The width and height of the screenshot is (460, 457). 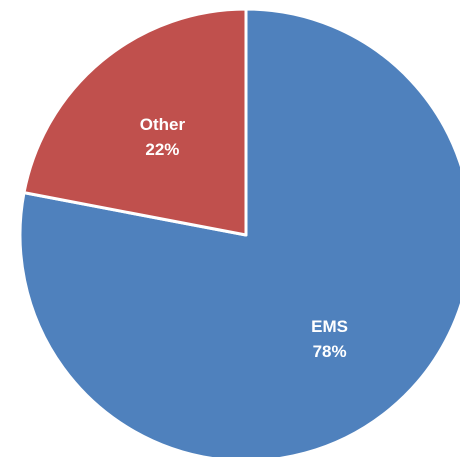 What do you see at coordinates (329, 339) in the screenshot?
I see `data-label-ems: EMS 78%` at bounding box center [329, 339].